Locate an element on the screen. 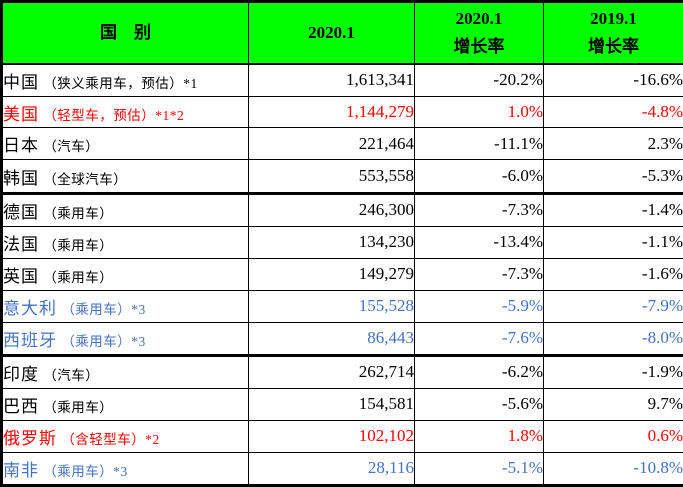 This screenshot has height=487, width=683. country-name: 法国 is located at coordinates (21, 244).